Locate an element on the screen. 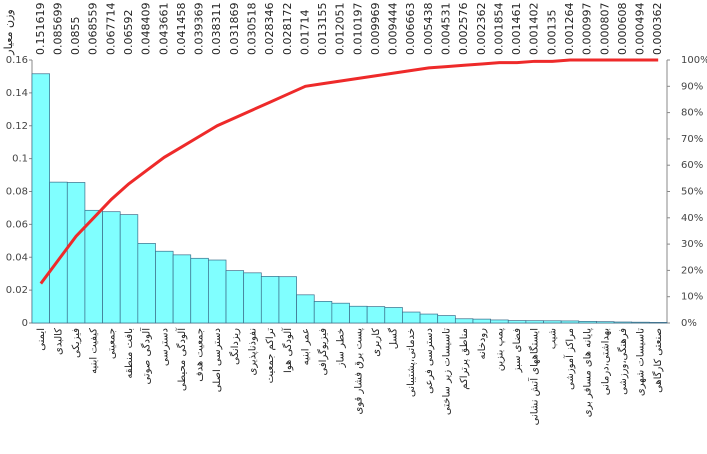 Image resolution: width=707 pixels, height=454 pixels. y2-tick-label: 10% is located at coordinates (692, 297).